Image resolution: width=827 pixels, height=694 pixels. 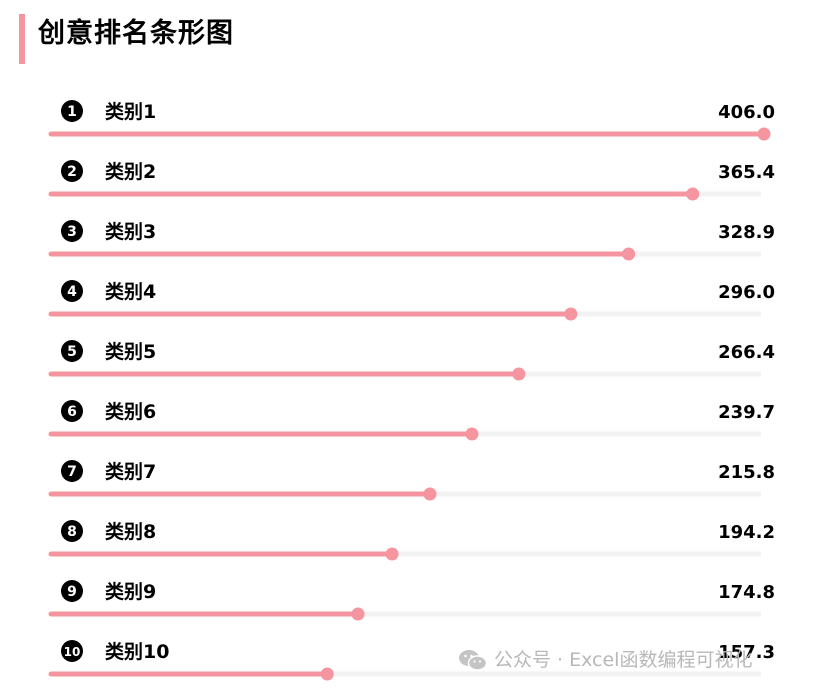 I want to click on category-label: 类别4, so click(x=130, y=291).